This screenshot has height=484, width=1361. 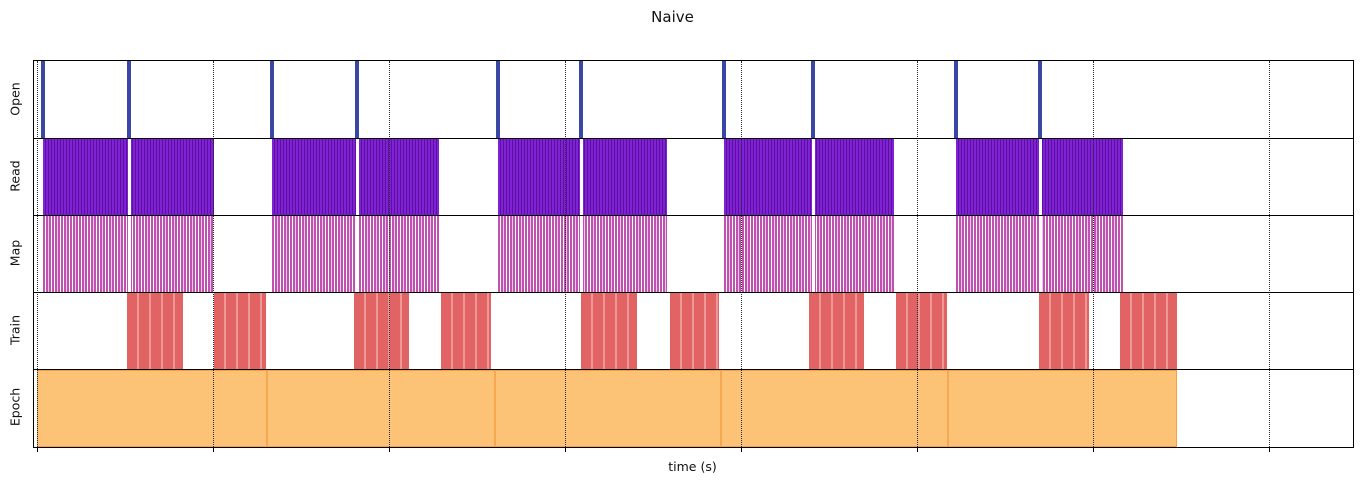 I want to click on row-label-read: Read, so click(x=15, y=176).